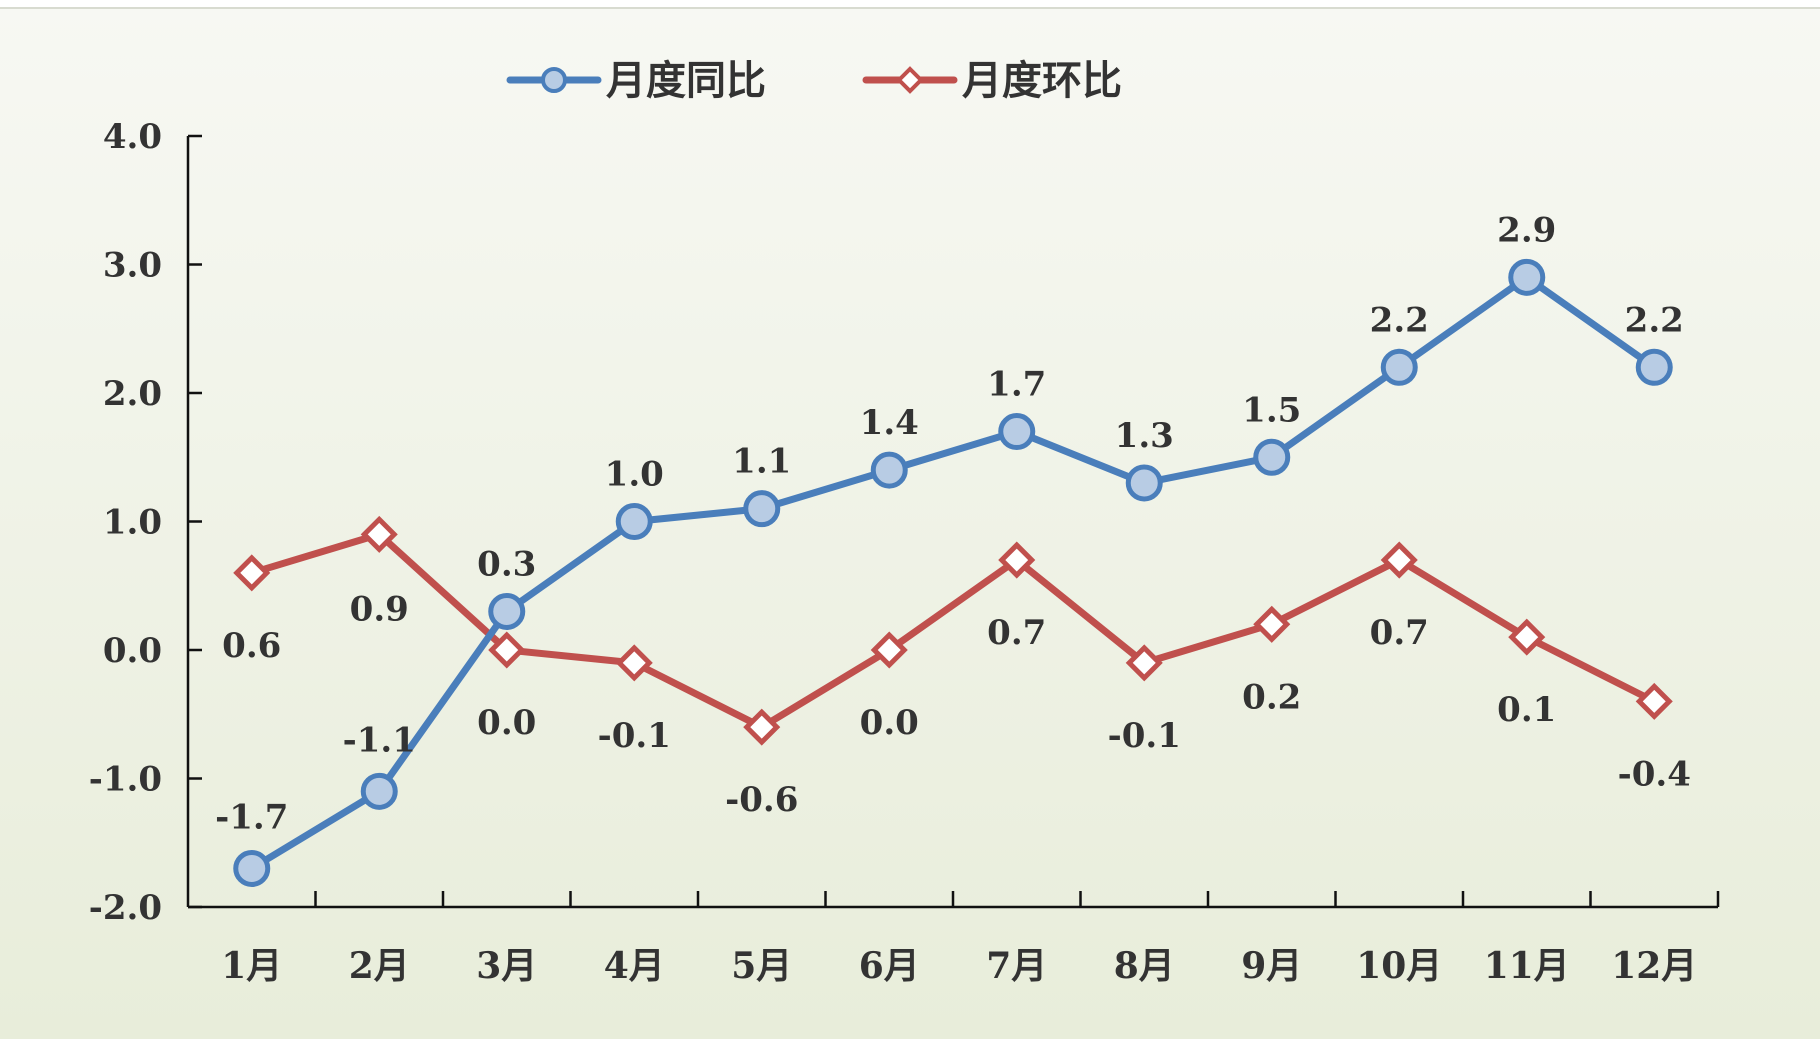  I want to click on x-tick-label: 6月, so click(889, 966).